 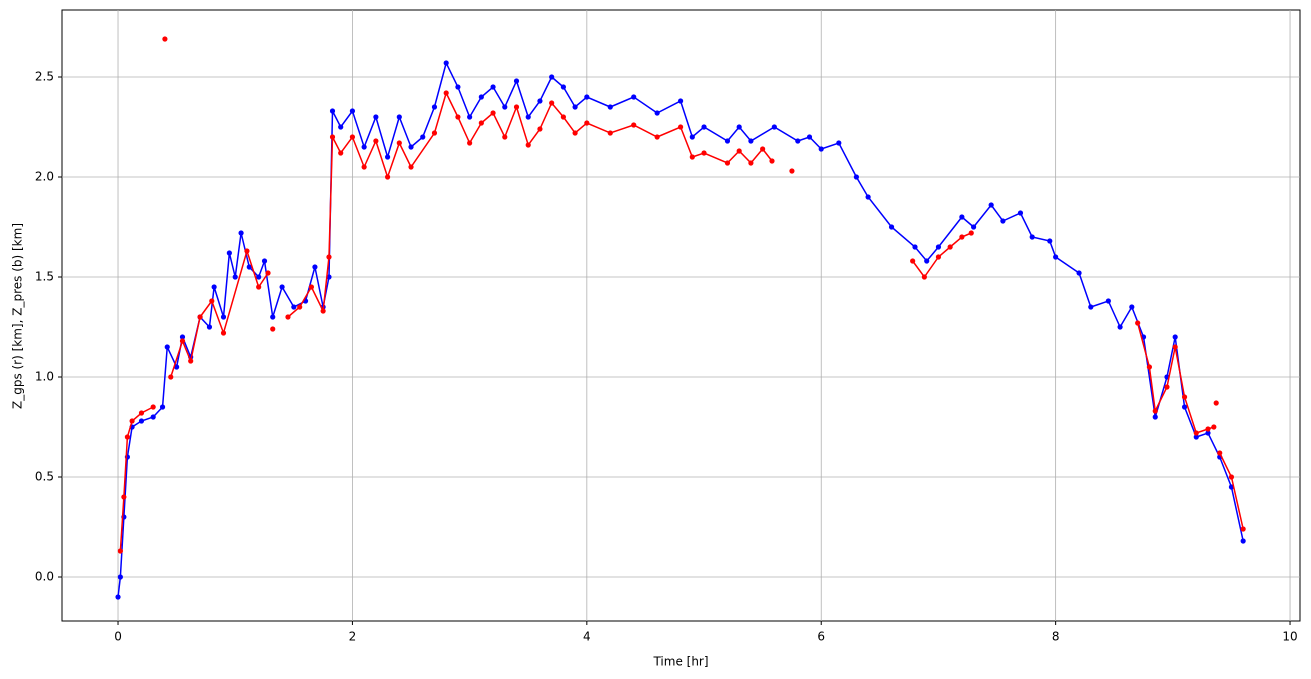 I want to click on y-tick-label: 0.0, so click(x=44, y=577).